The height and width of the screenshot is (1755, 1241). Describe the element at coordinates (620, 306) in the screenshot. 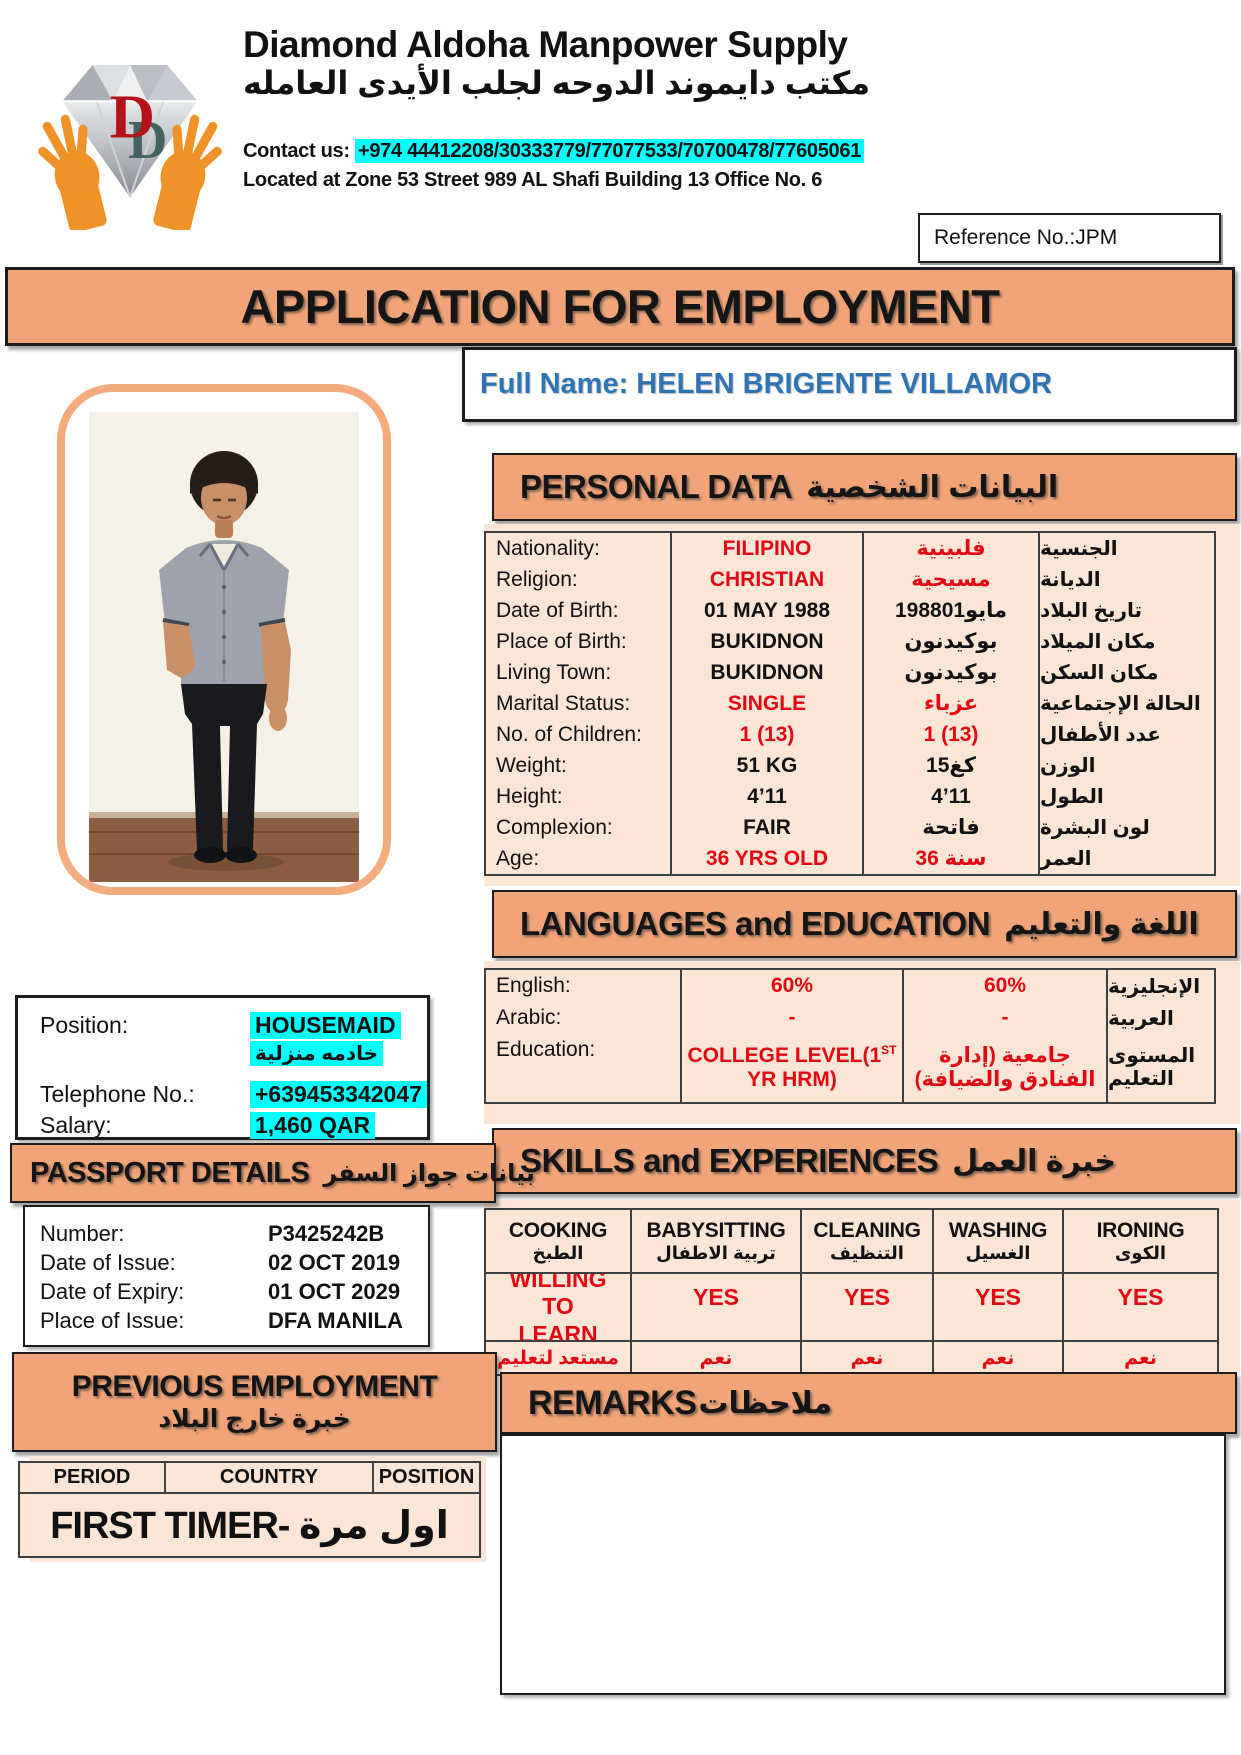

I see `application-title: APPLICATION FOR EMPLOYMENT` at that location.